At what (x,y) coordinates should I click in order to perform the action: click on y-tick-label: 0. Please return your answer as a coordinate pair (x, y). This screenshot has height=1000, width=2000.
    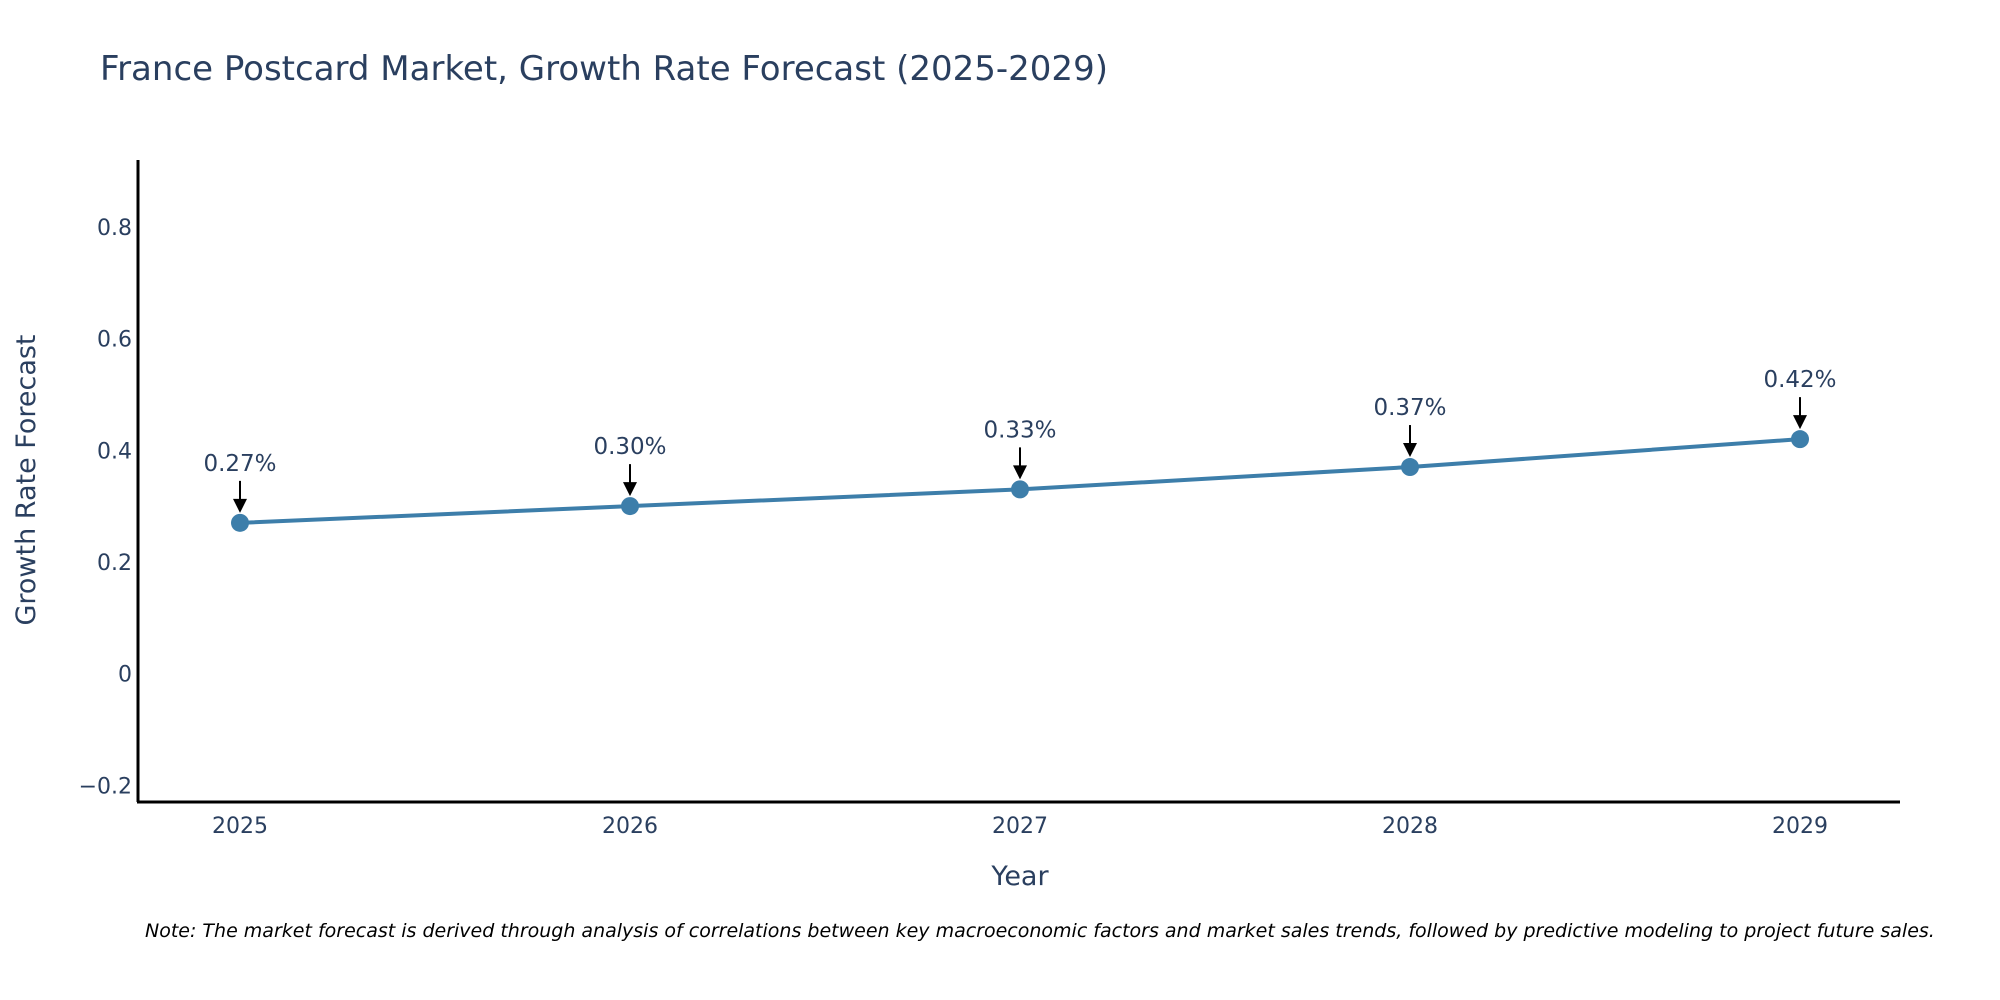
    Looking at the image, I should click on (125, 675).